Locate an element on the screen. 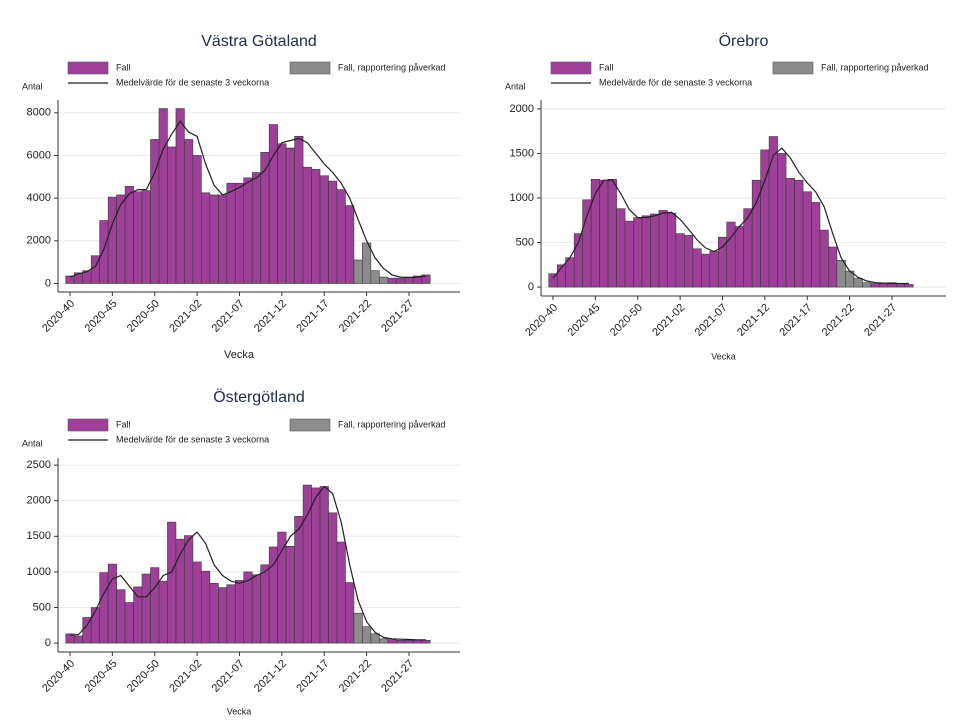 The width and height of the screenshot is (962, 724). x-tick-label: 2021-12 is located at coordinates (270, 316).